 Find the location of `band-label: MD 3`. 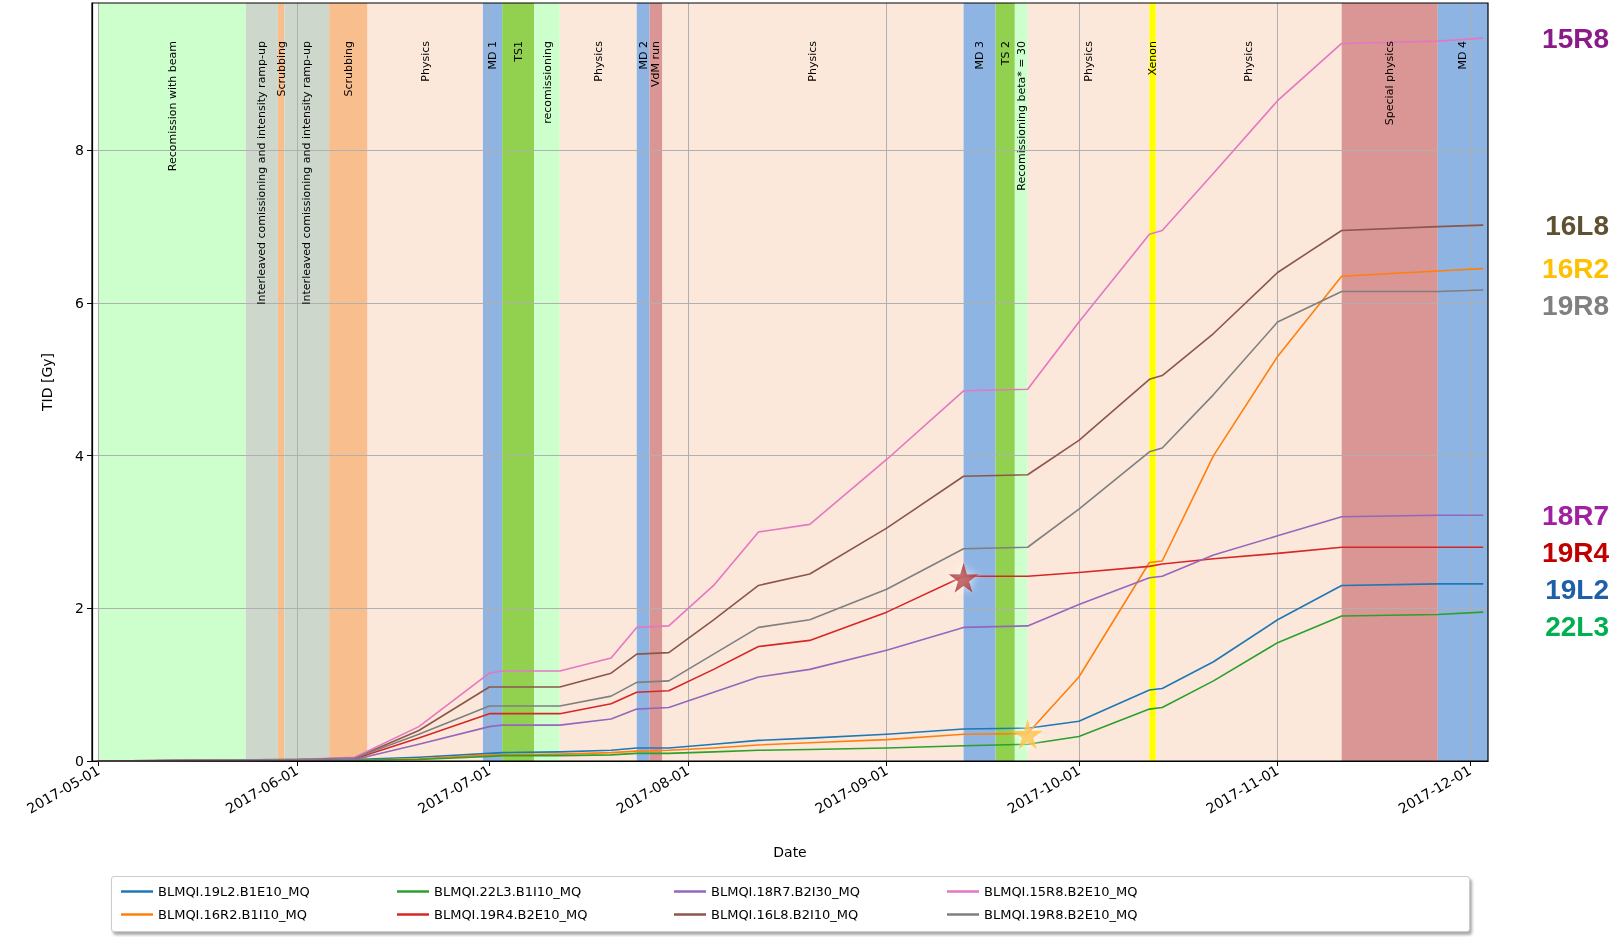

band-label: MD 3 is located at coordinates (980, 55).